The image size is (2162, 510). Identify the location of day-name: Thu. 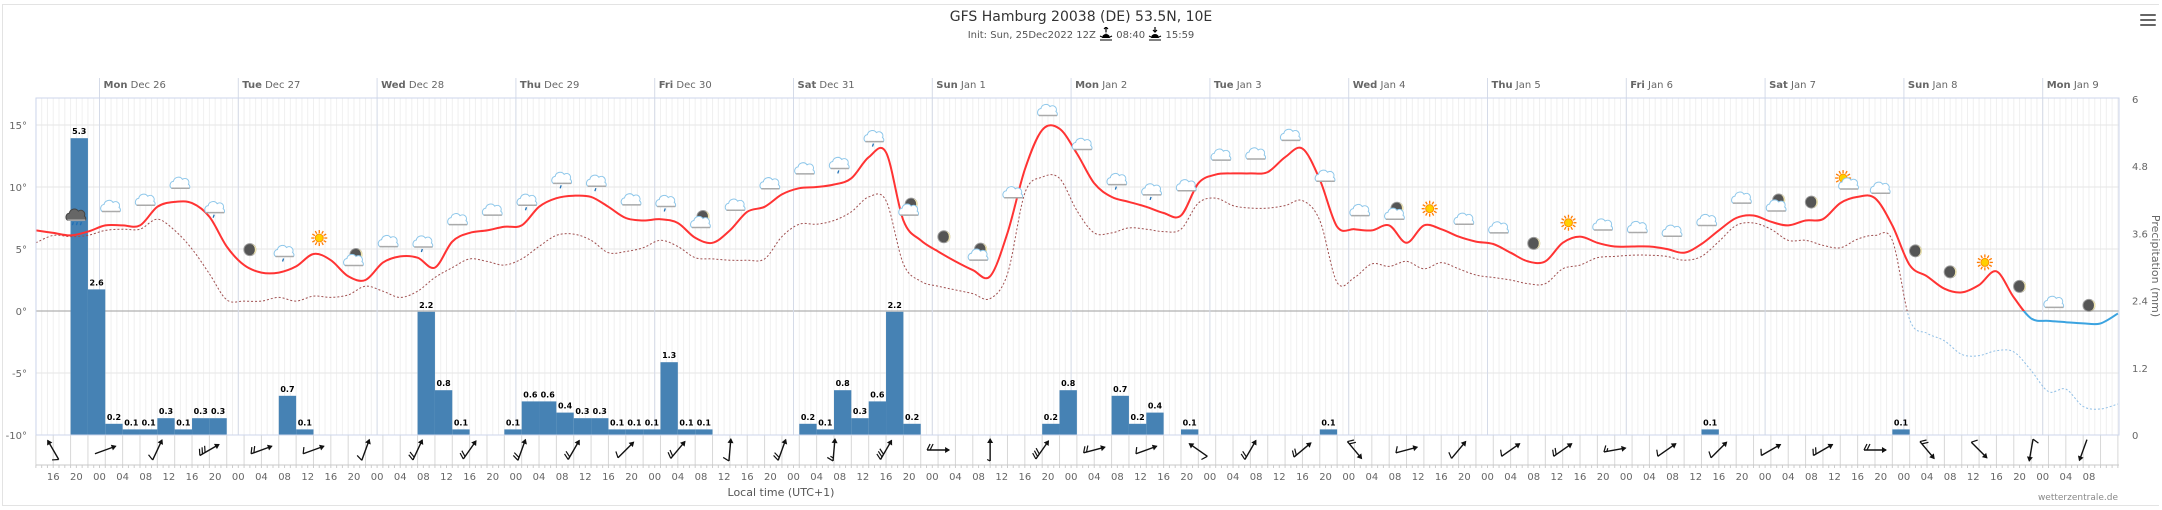
(1502, 85).